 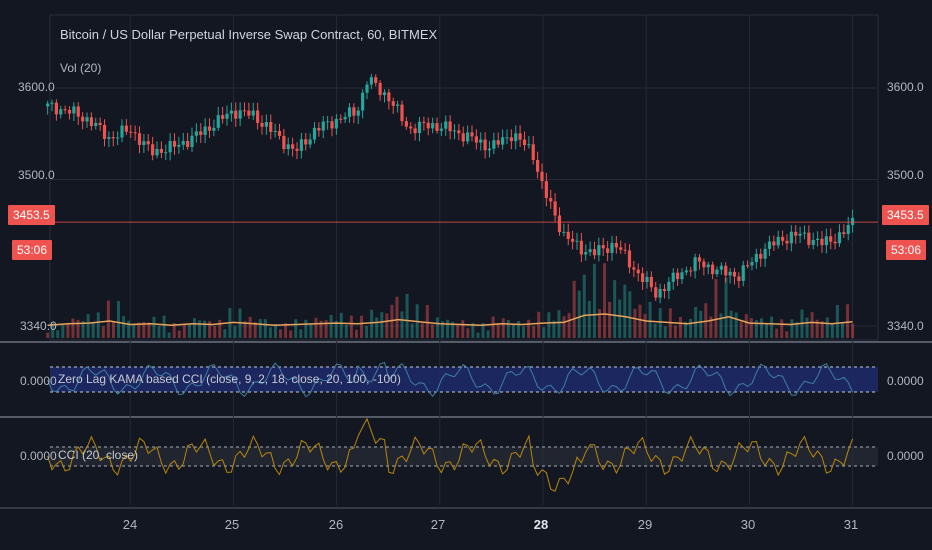 I want to click on cci-line, so click(x=450, y=454).